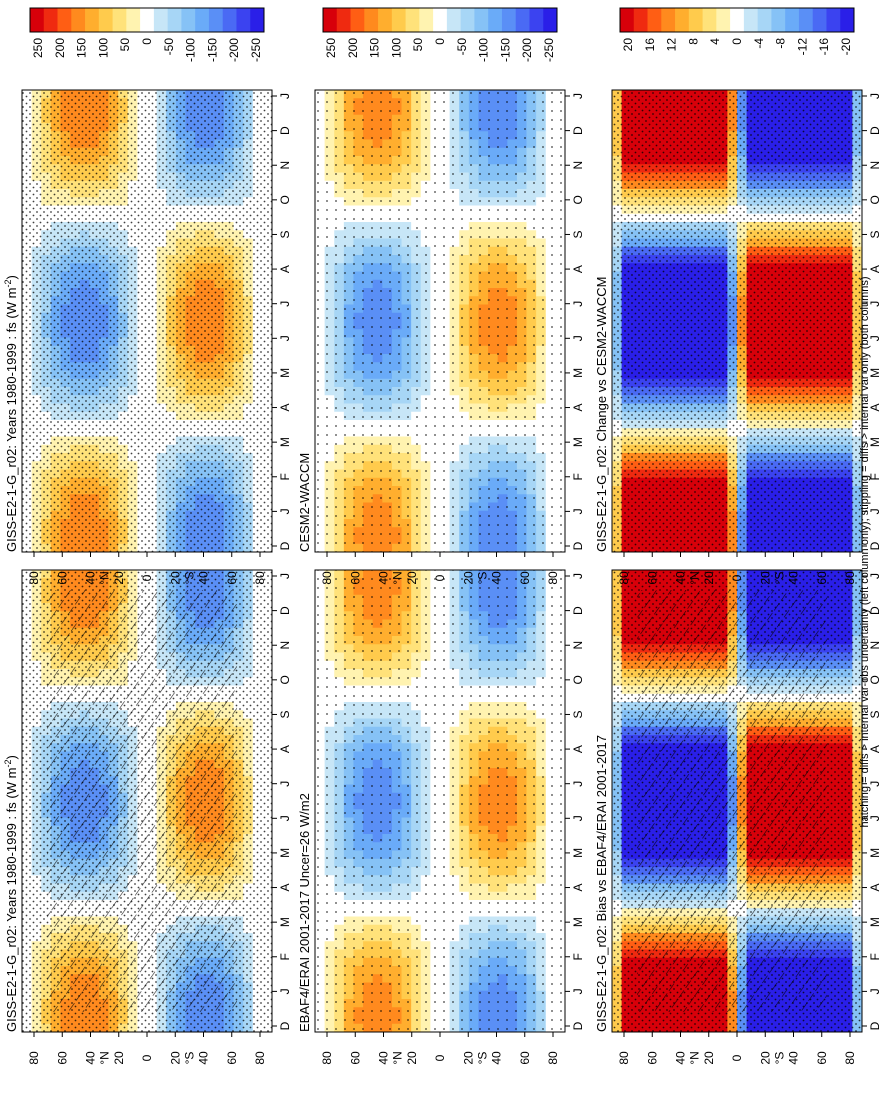 The image size is (895, 1105). What do you see at coordinates (191, 50) in the screenshot?
I see `colorbar-tick-label: -100` at bounding box center [191, 50].